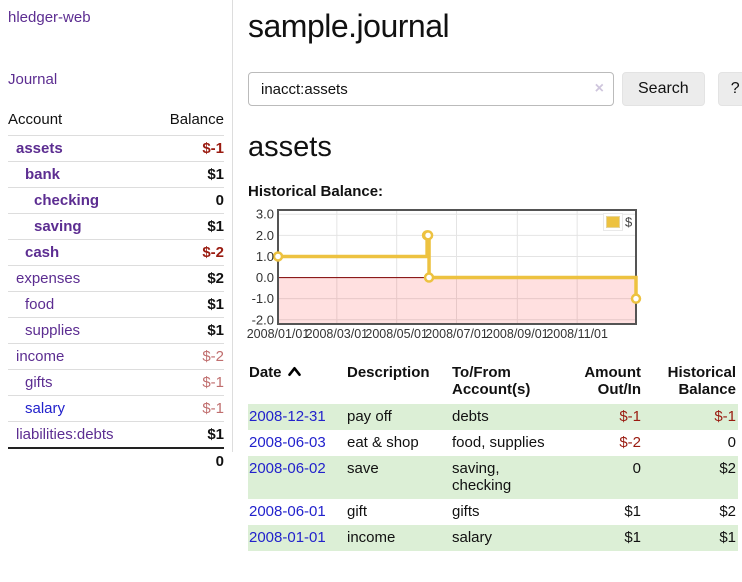 Image resolution: width=742 pixels, height=582 pixels. I want to click on transaction-date-link: 2008-06-01, so click(287, 511).